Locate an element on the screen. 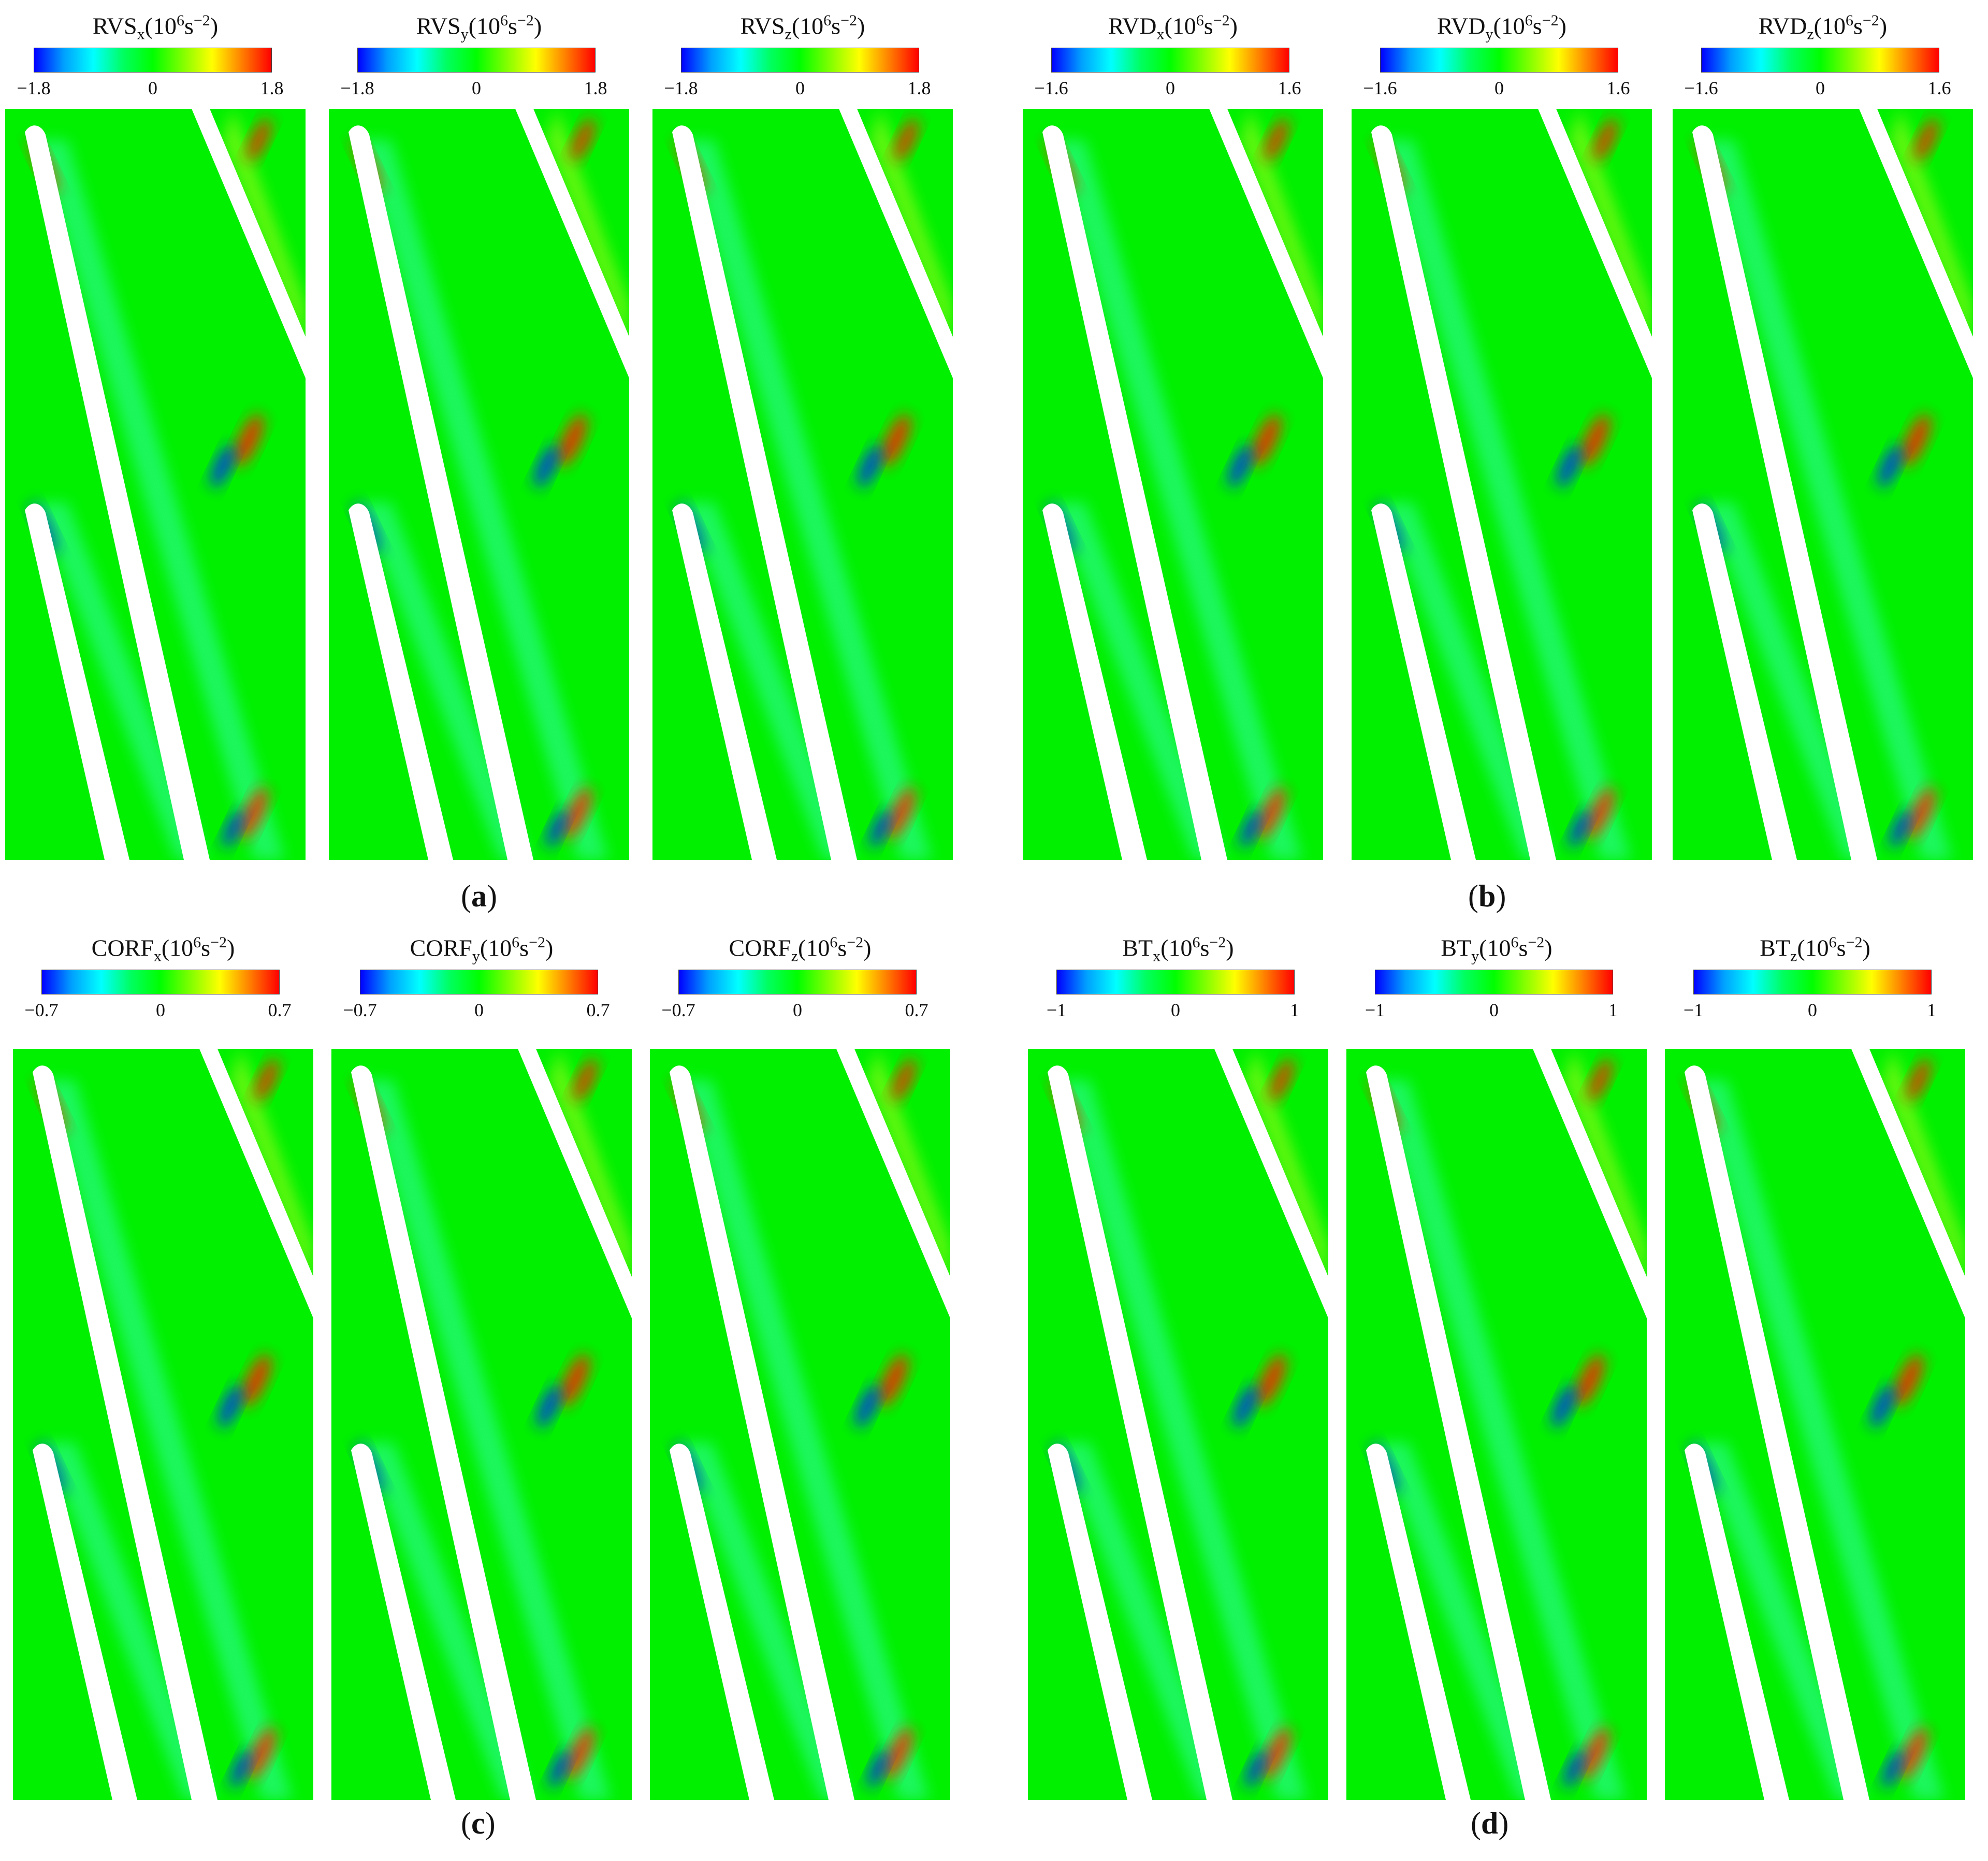 The width and height of the screenshot is (1988, 1861). panel-corf-y: CORFy(106s−2) −0.7 0 0.7 is located at coordinates (481, 1352).